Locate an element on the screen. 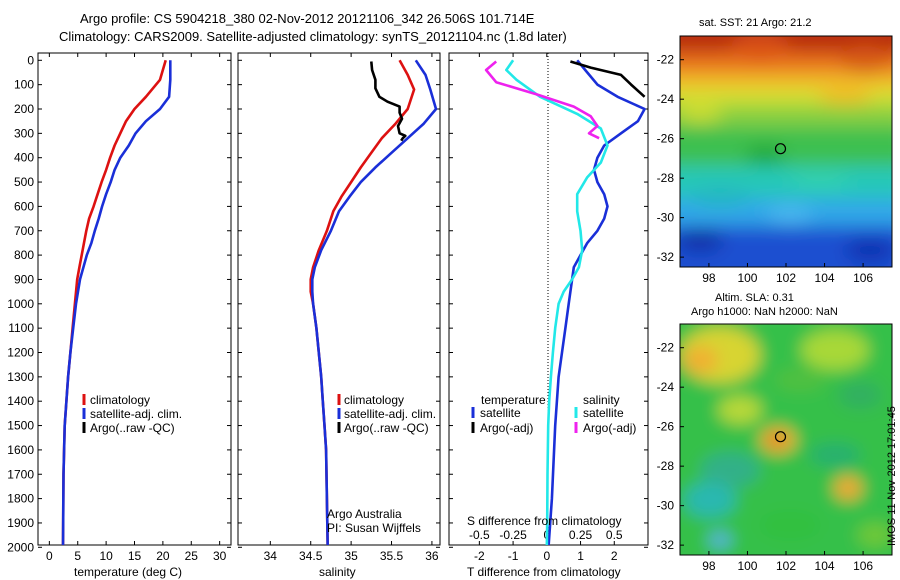 This screenshot has width=900, height=580. profile-line-salinity-satellite is located at coordinates (556, 302).